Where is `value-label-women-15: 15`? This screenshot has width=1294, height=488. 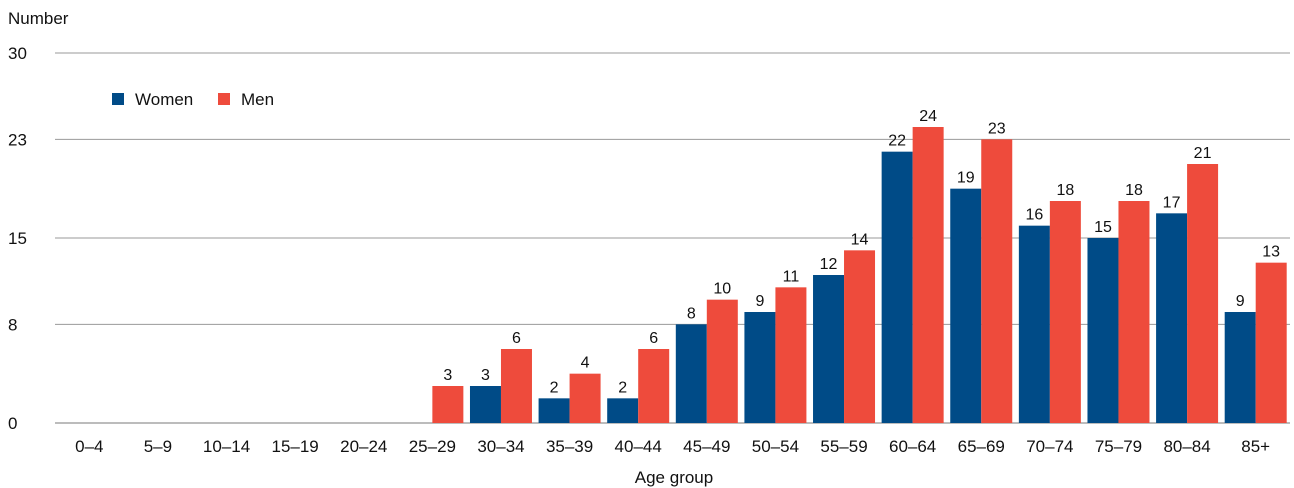
value-label-women-15: 15 is located at coordinates (1103, 227).